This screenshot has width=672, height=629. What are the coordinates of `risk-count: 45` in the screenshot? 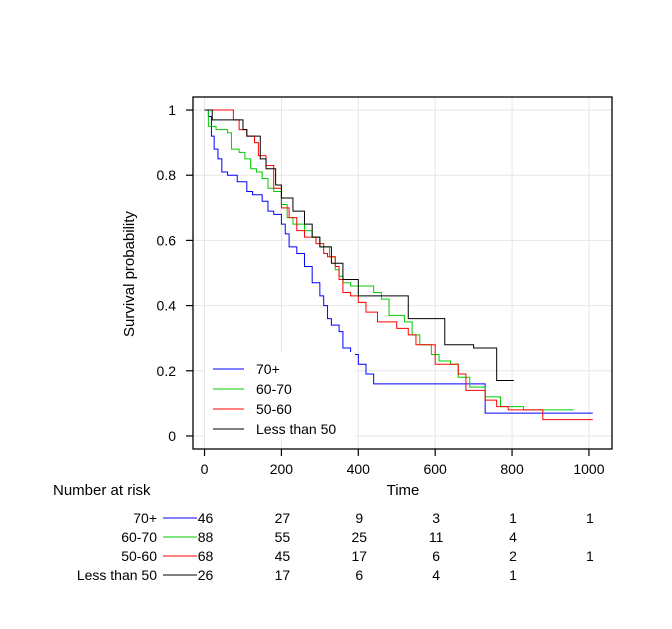 It's located at (283, 556).